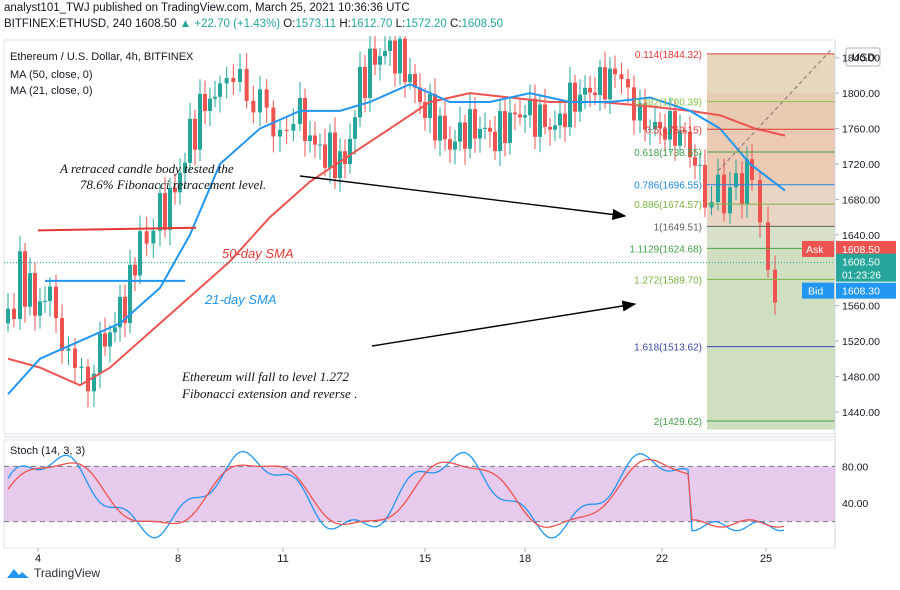  Describe the element at coordinates (504, 323) in the screenshot. I see `arrow-extension` at that location.